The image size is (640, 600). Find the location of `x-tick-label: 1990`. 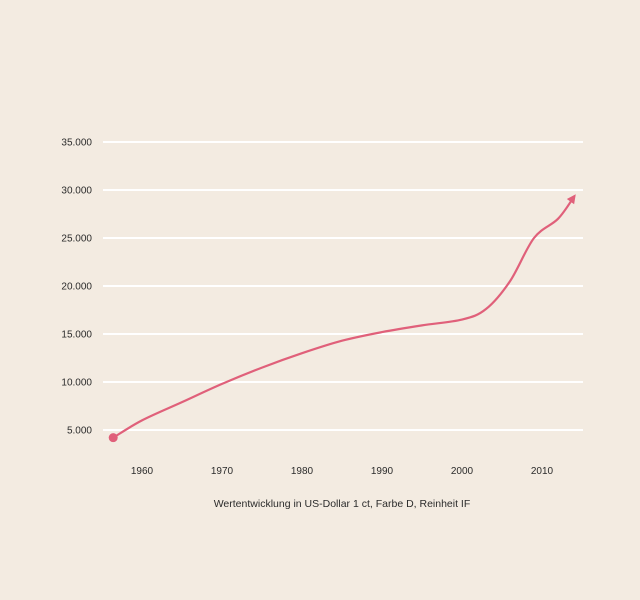

x-tick-label: 1990 is located at coordinates (382, 471).